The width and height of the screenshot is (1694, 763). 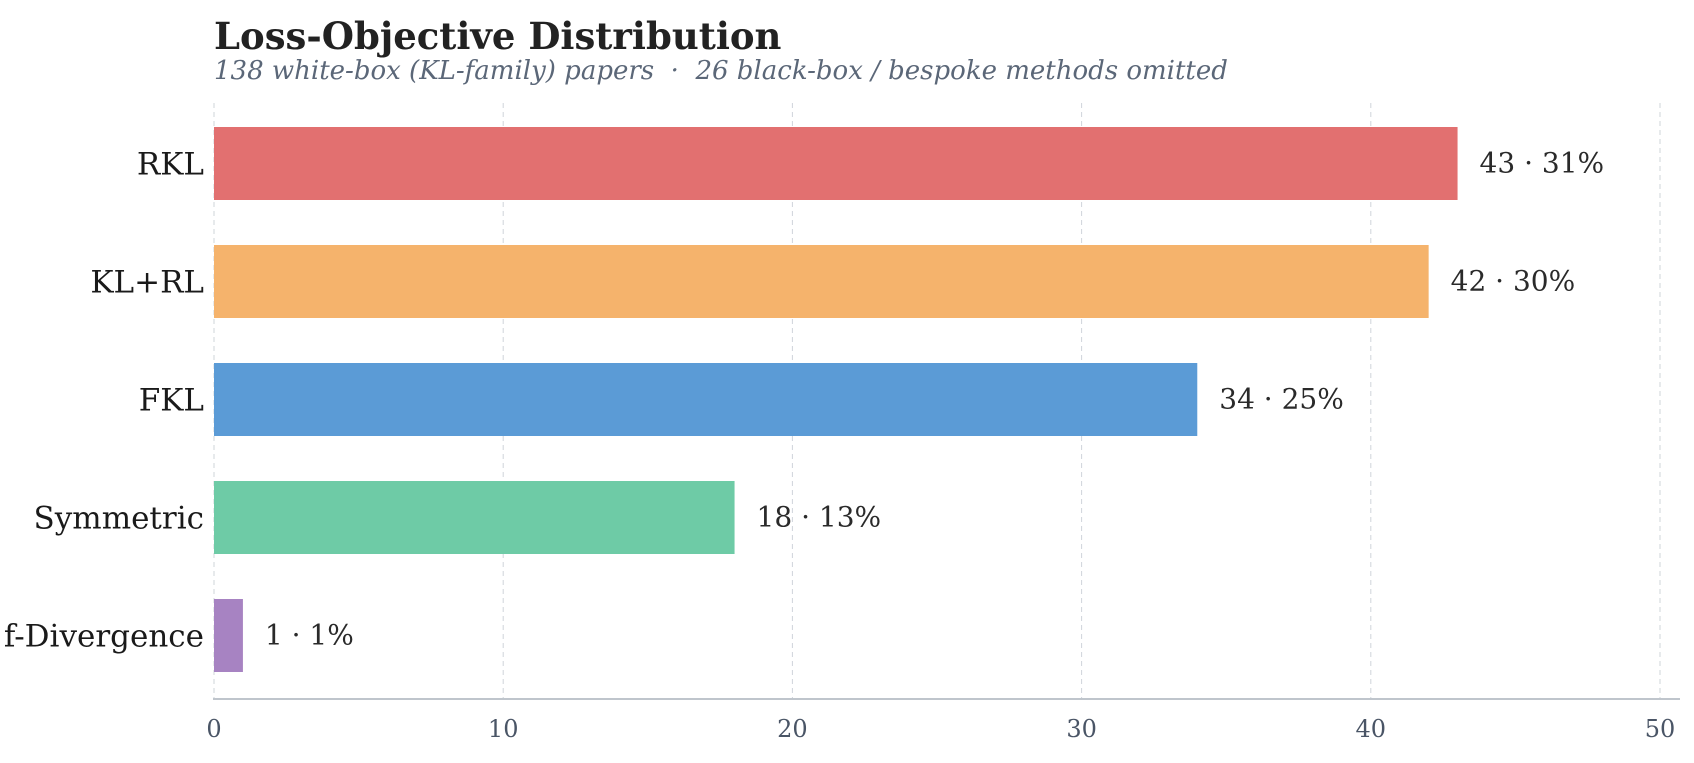 What do you see at coordinates (1281, 399) in the screenshot?
I see `data-label: 34 · 25%` at bounding box center [1281, 399].